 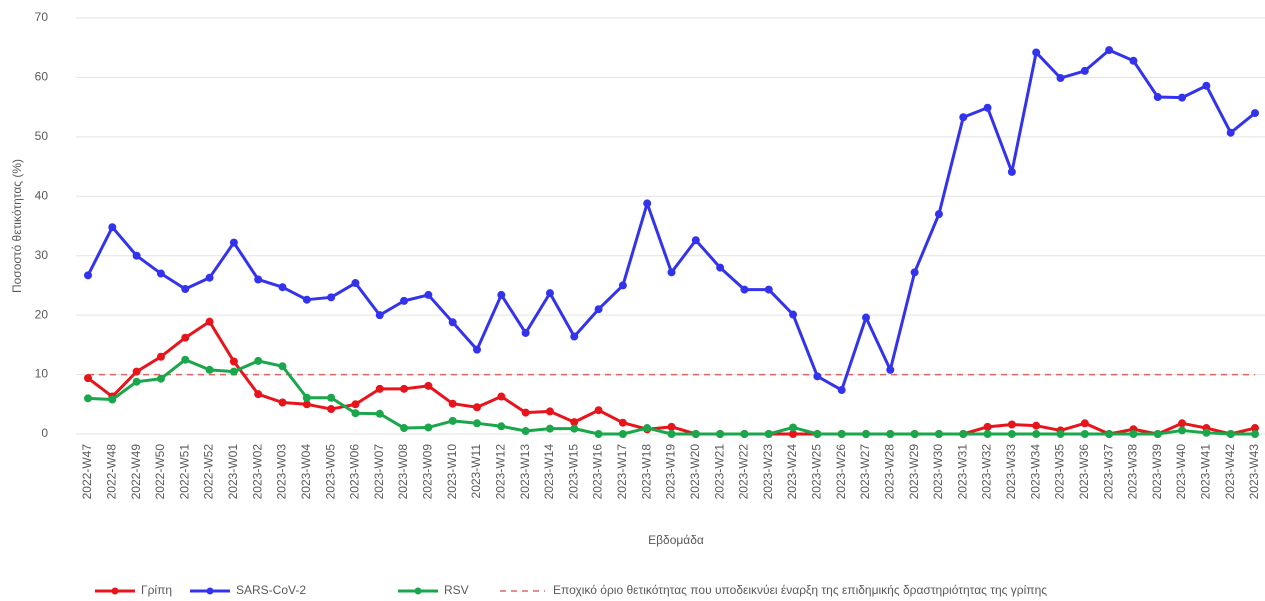 What do you see at coordinates (379, 472) in the screenshot?
I see `x-tick-label: 2023-W07` at bounding box center [379, 472].